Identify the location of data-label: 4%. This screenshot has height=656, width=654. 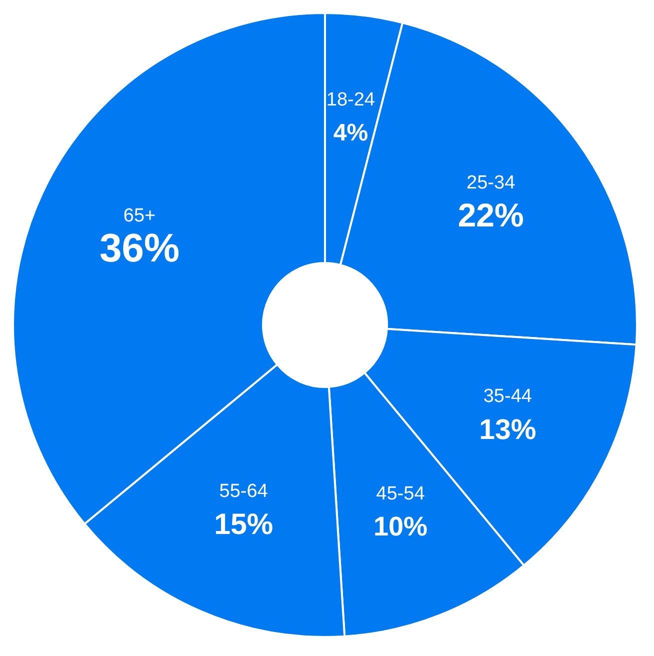
(350, 133).